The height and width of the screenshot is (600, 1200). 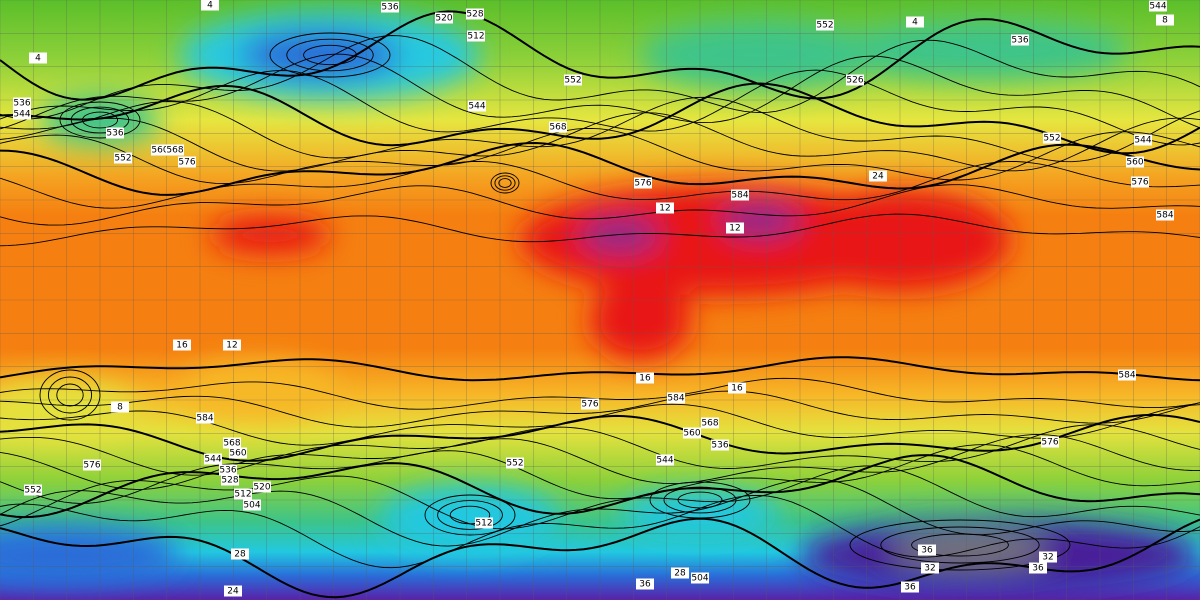 I want to click on contour-label: 576, so click(x=186, y=163).